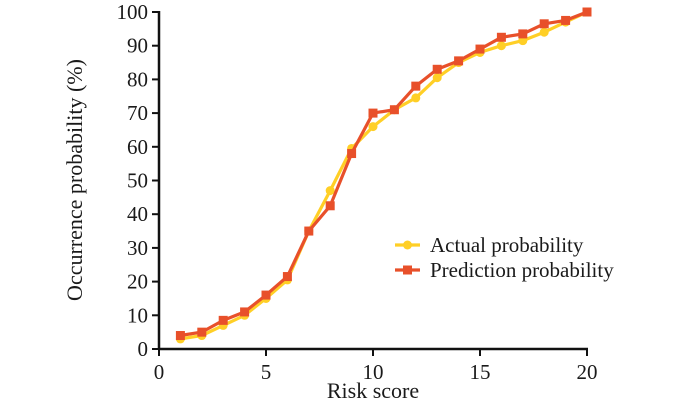 The height and width of the screenshot is (407, 700). Describe the element at coordinates (137, 79) in the screenshot. I see `y-tick-label: 80` at that location.